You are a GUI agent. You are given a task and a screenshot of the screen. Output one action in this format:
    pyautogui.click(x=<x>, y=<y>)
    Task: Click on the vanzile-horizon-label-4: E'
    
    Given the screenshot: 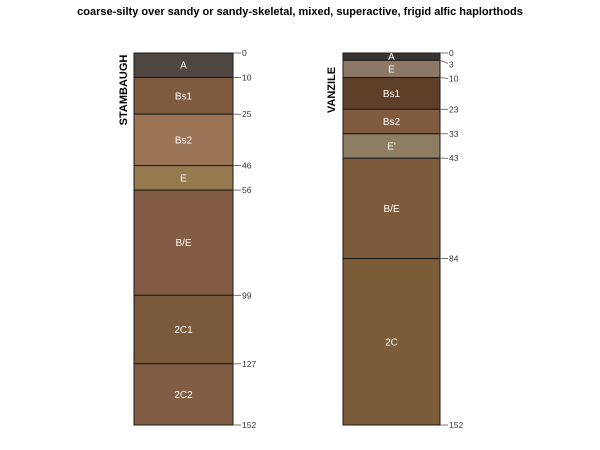 What is the action you would take?
    pyautogui.click(x=391, y=147)
    